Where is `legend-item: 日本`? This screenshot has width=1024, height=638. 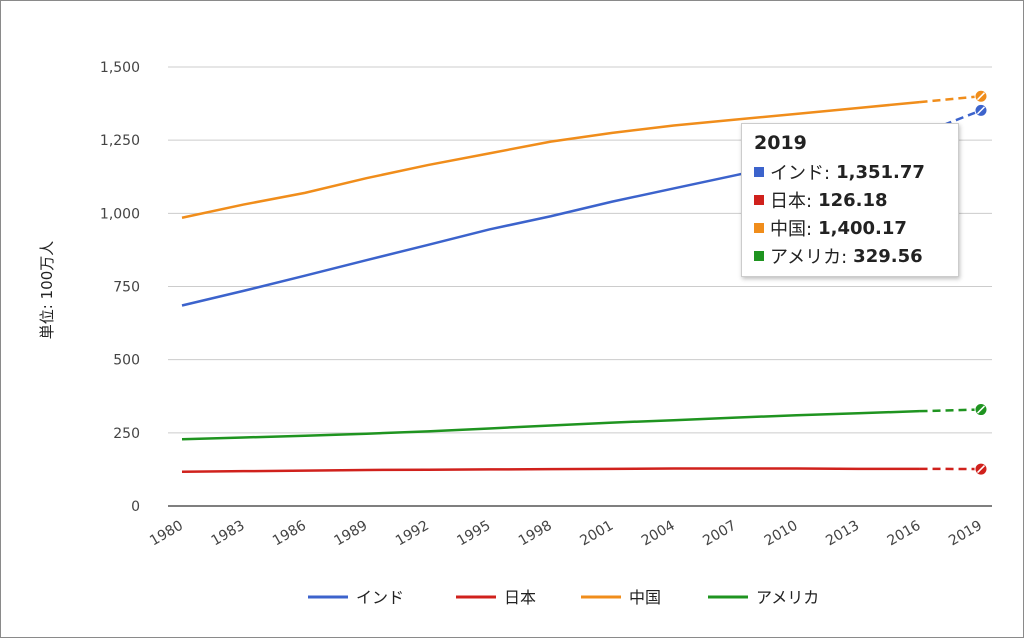 legend-item: 日本 is located at coordinates (496, 597).